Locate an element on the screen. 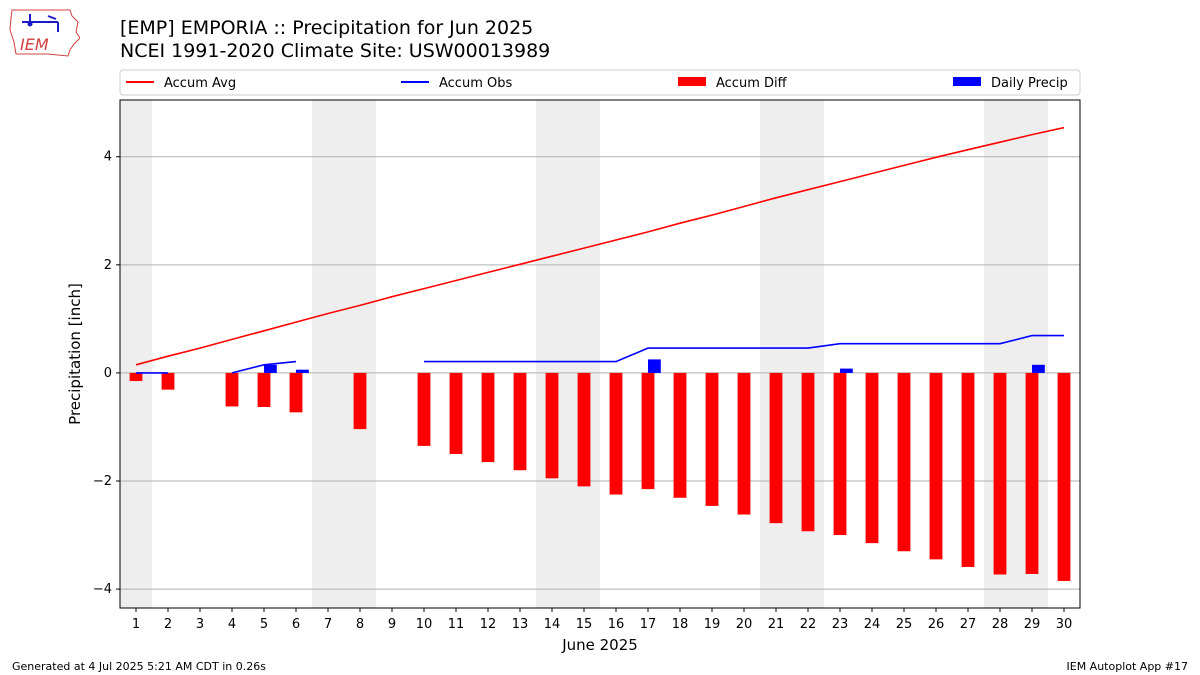  legend-label: Accum Diff is located at coordinates (752, 83).